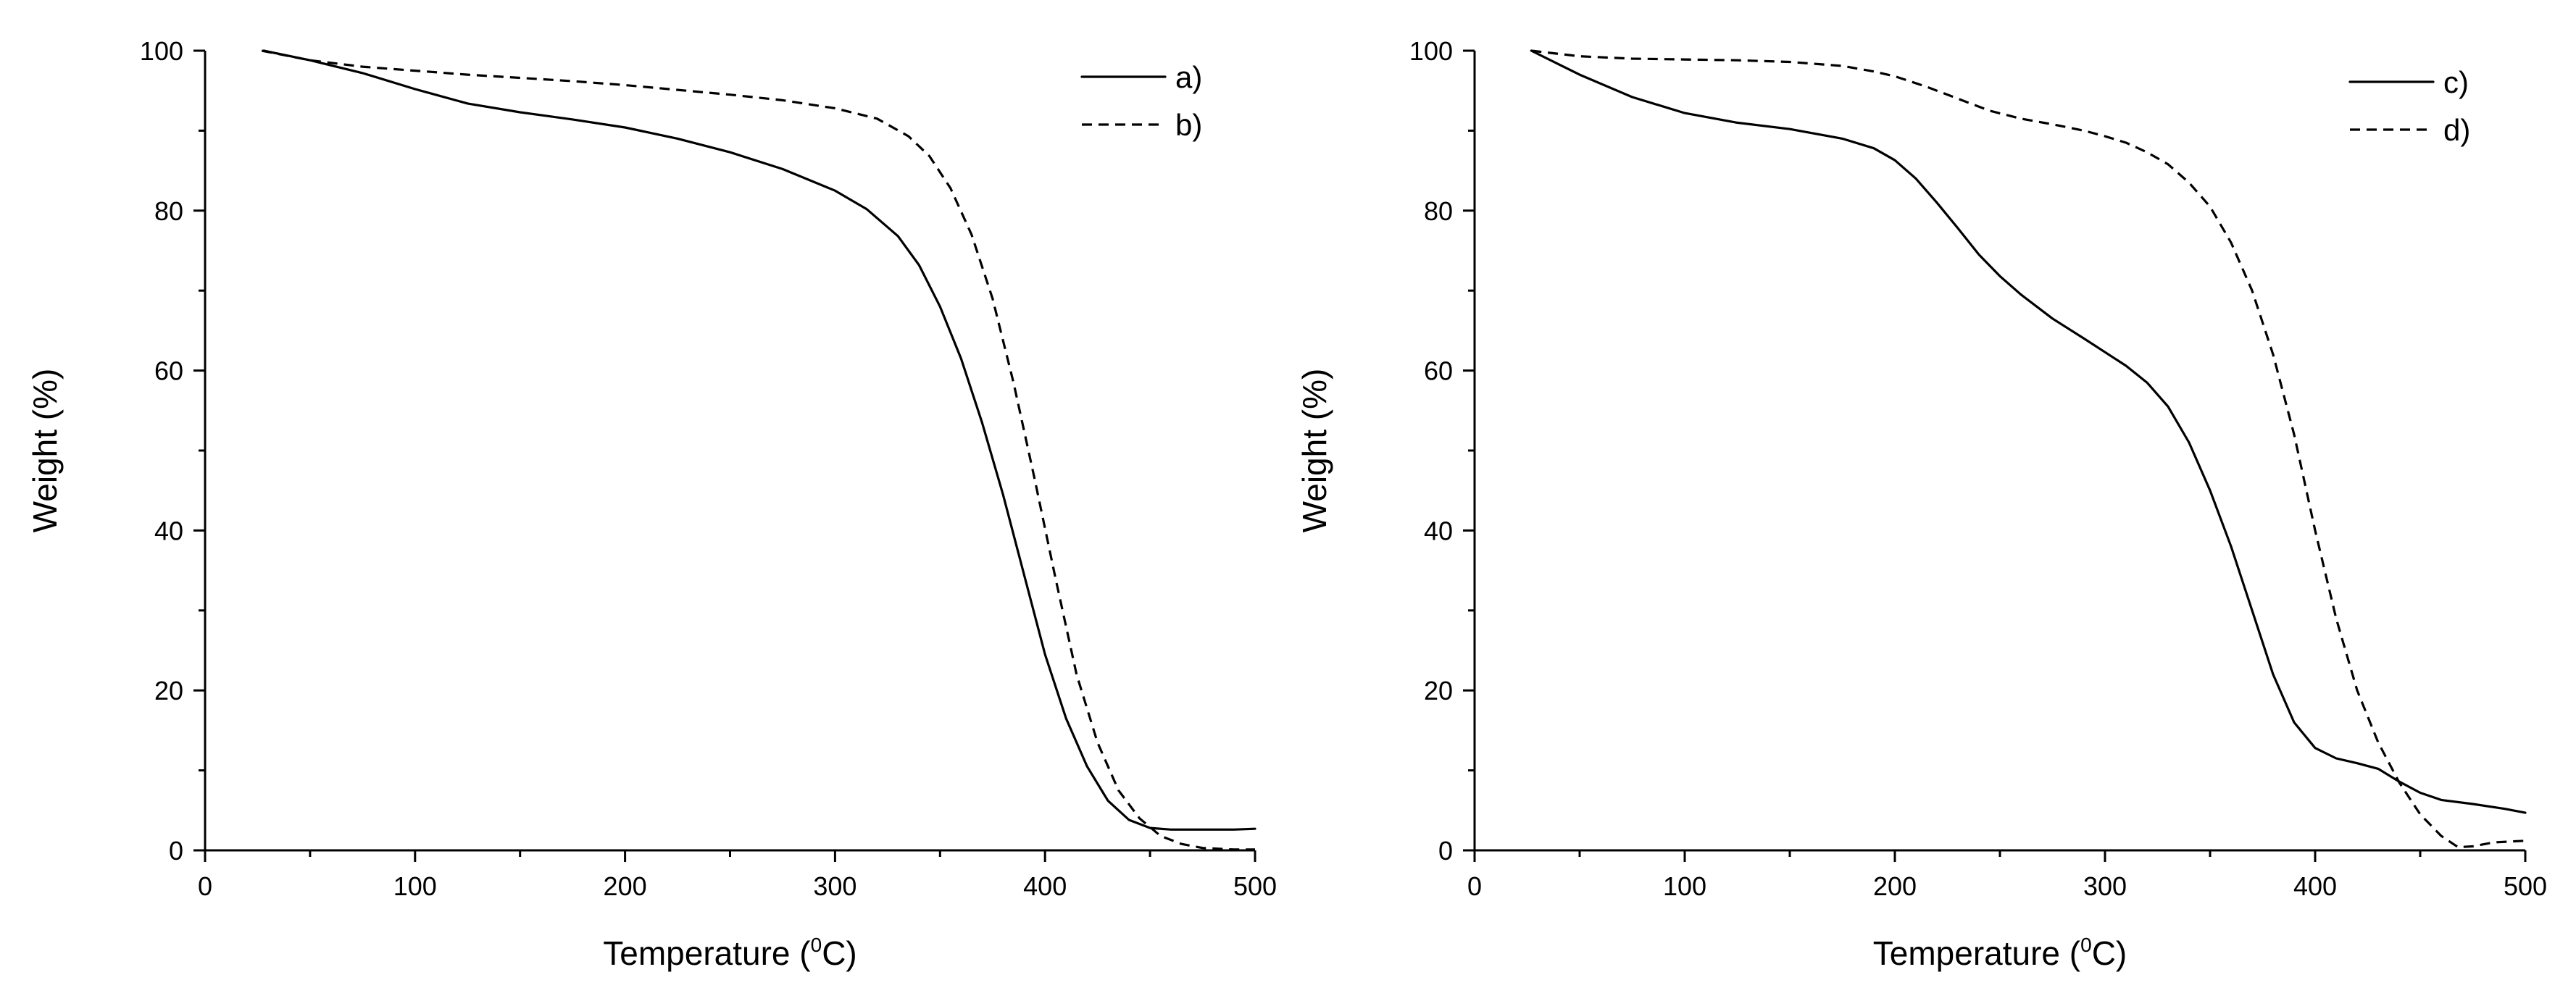 The height and width of the screenshot is (1001, 2576). Describe the element at coordinates (1188, 125) in the screenshot. I see `legend-label-b: b)` at that location.